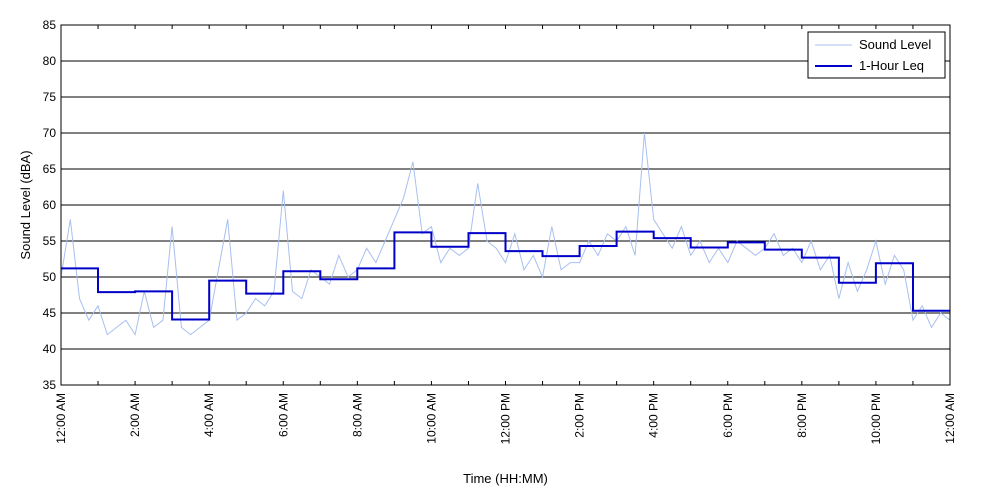  I want to click on legend-label-sound-level: Sound Level, so click(895, 44).